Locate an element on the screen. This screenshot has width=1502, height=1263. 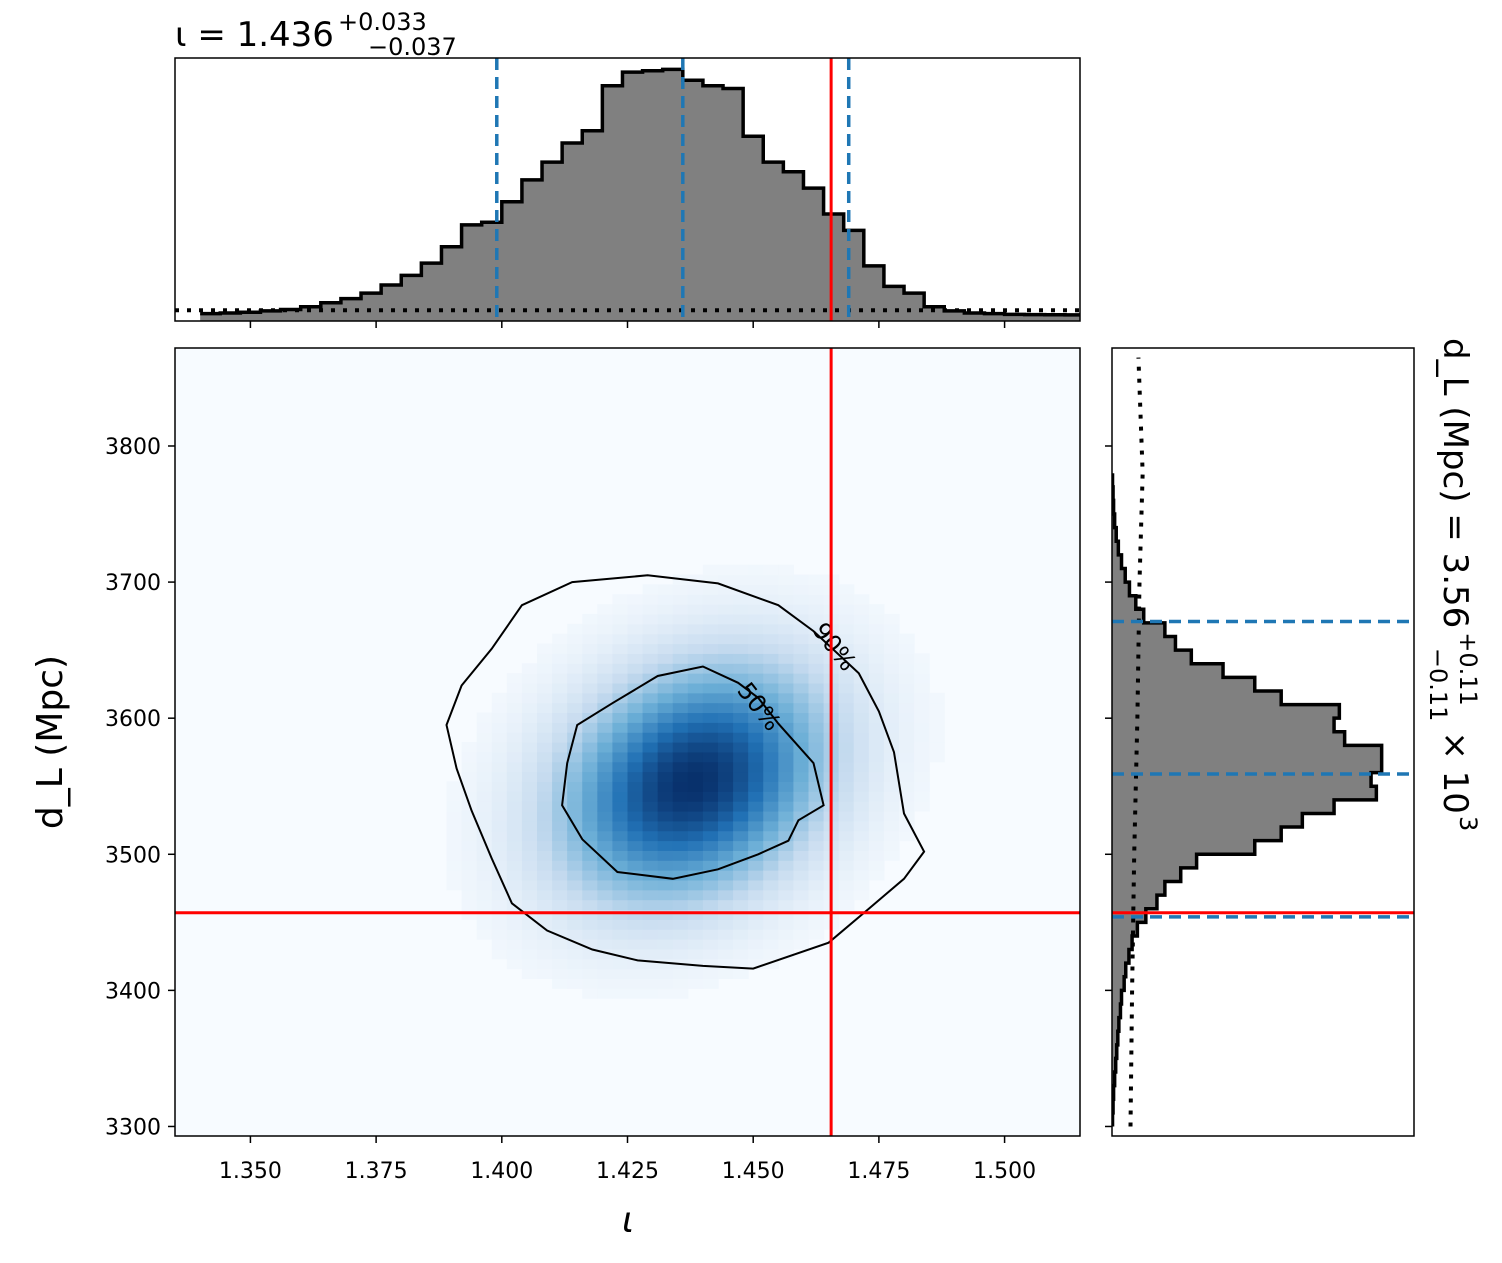
right-prior-line is located at coordinates (1136, 742).